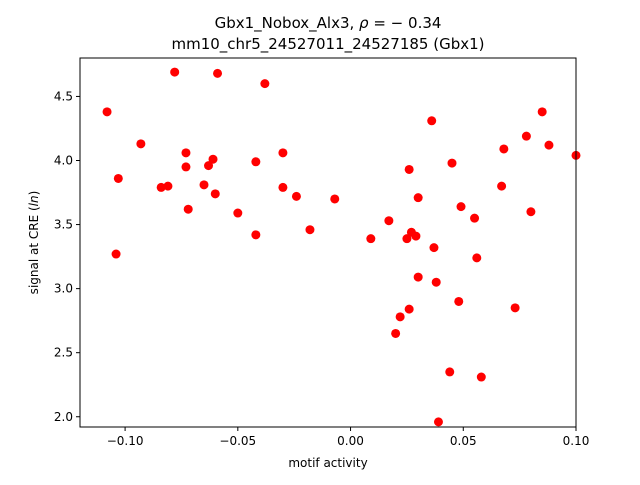 The image size is (640, 485). What do you see at coordinates (63, 96) in the screenshot?
I see `y-tick-label: 4.5` at bounding box center [63, 96].